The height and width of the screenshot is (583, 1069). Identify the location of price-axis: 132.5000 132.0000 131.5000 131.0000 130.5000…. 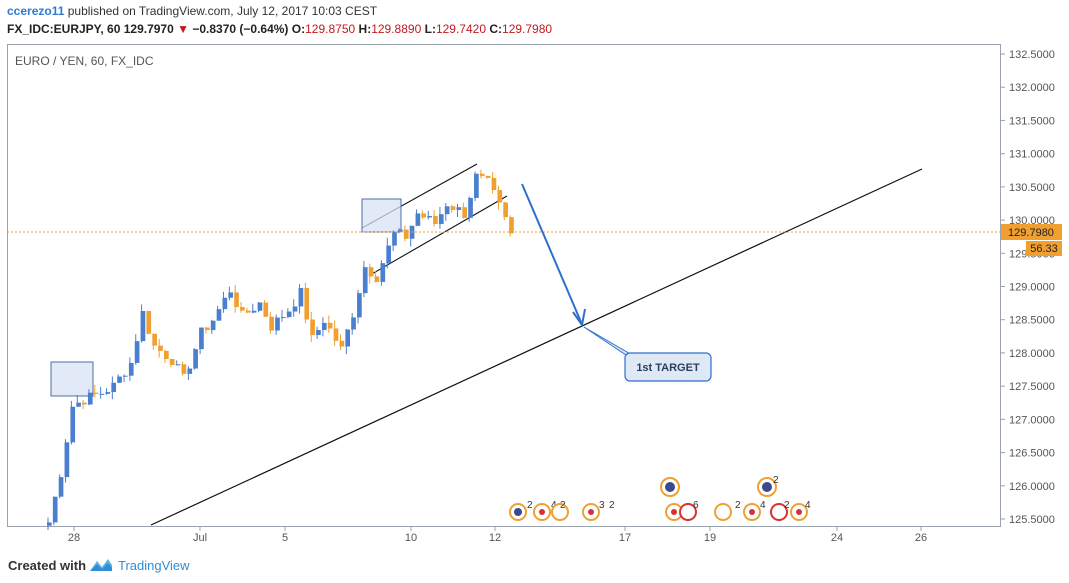
(1027, 287).